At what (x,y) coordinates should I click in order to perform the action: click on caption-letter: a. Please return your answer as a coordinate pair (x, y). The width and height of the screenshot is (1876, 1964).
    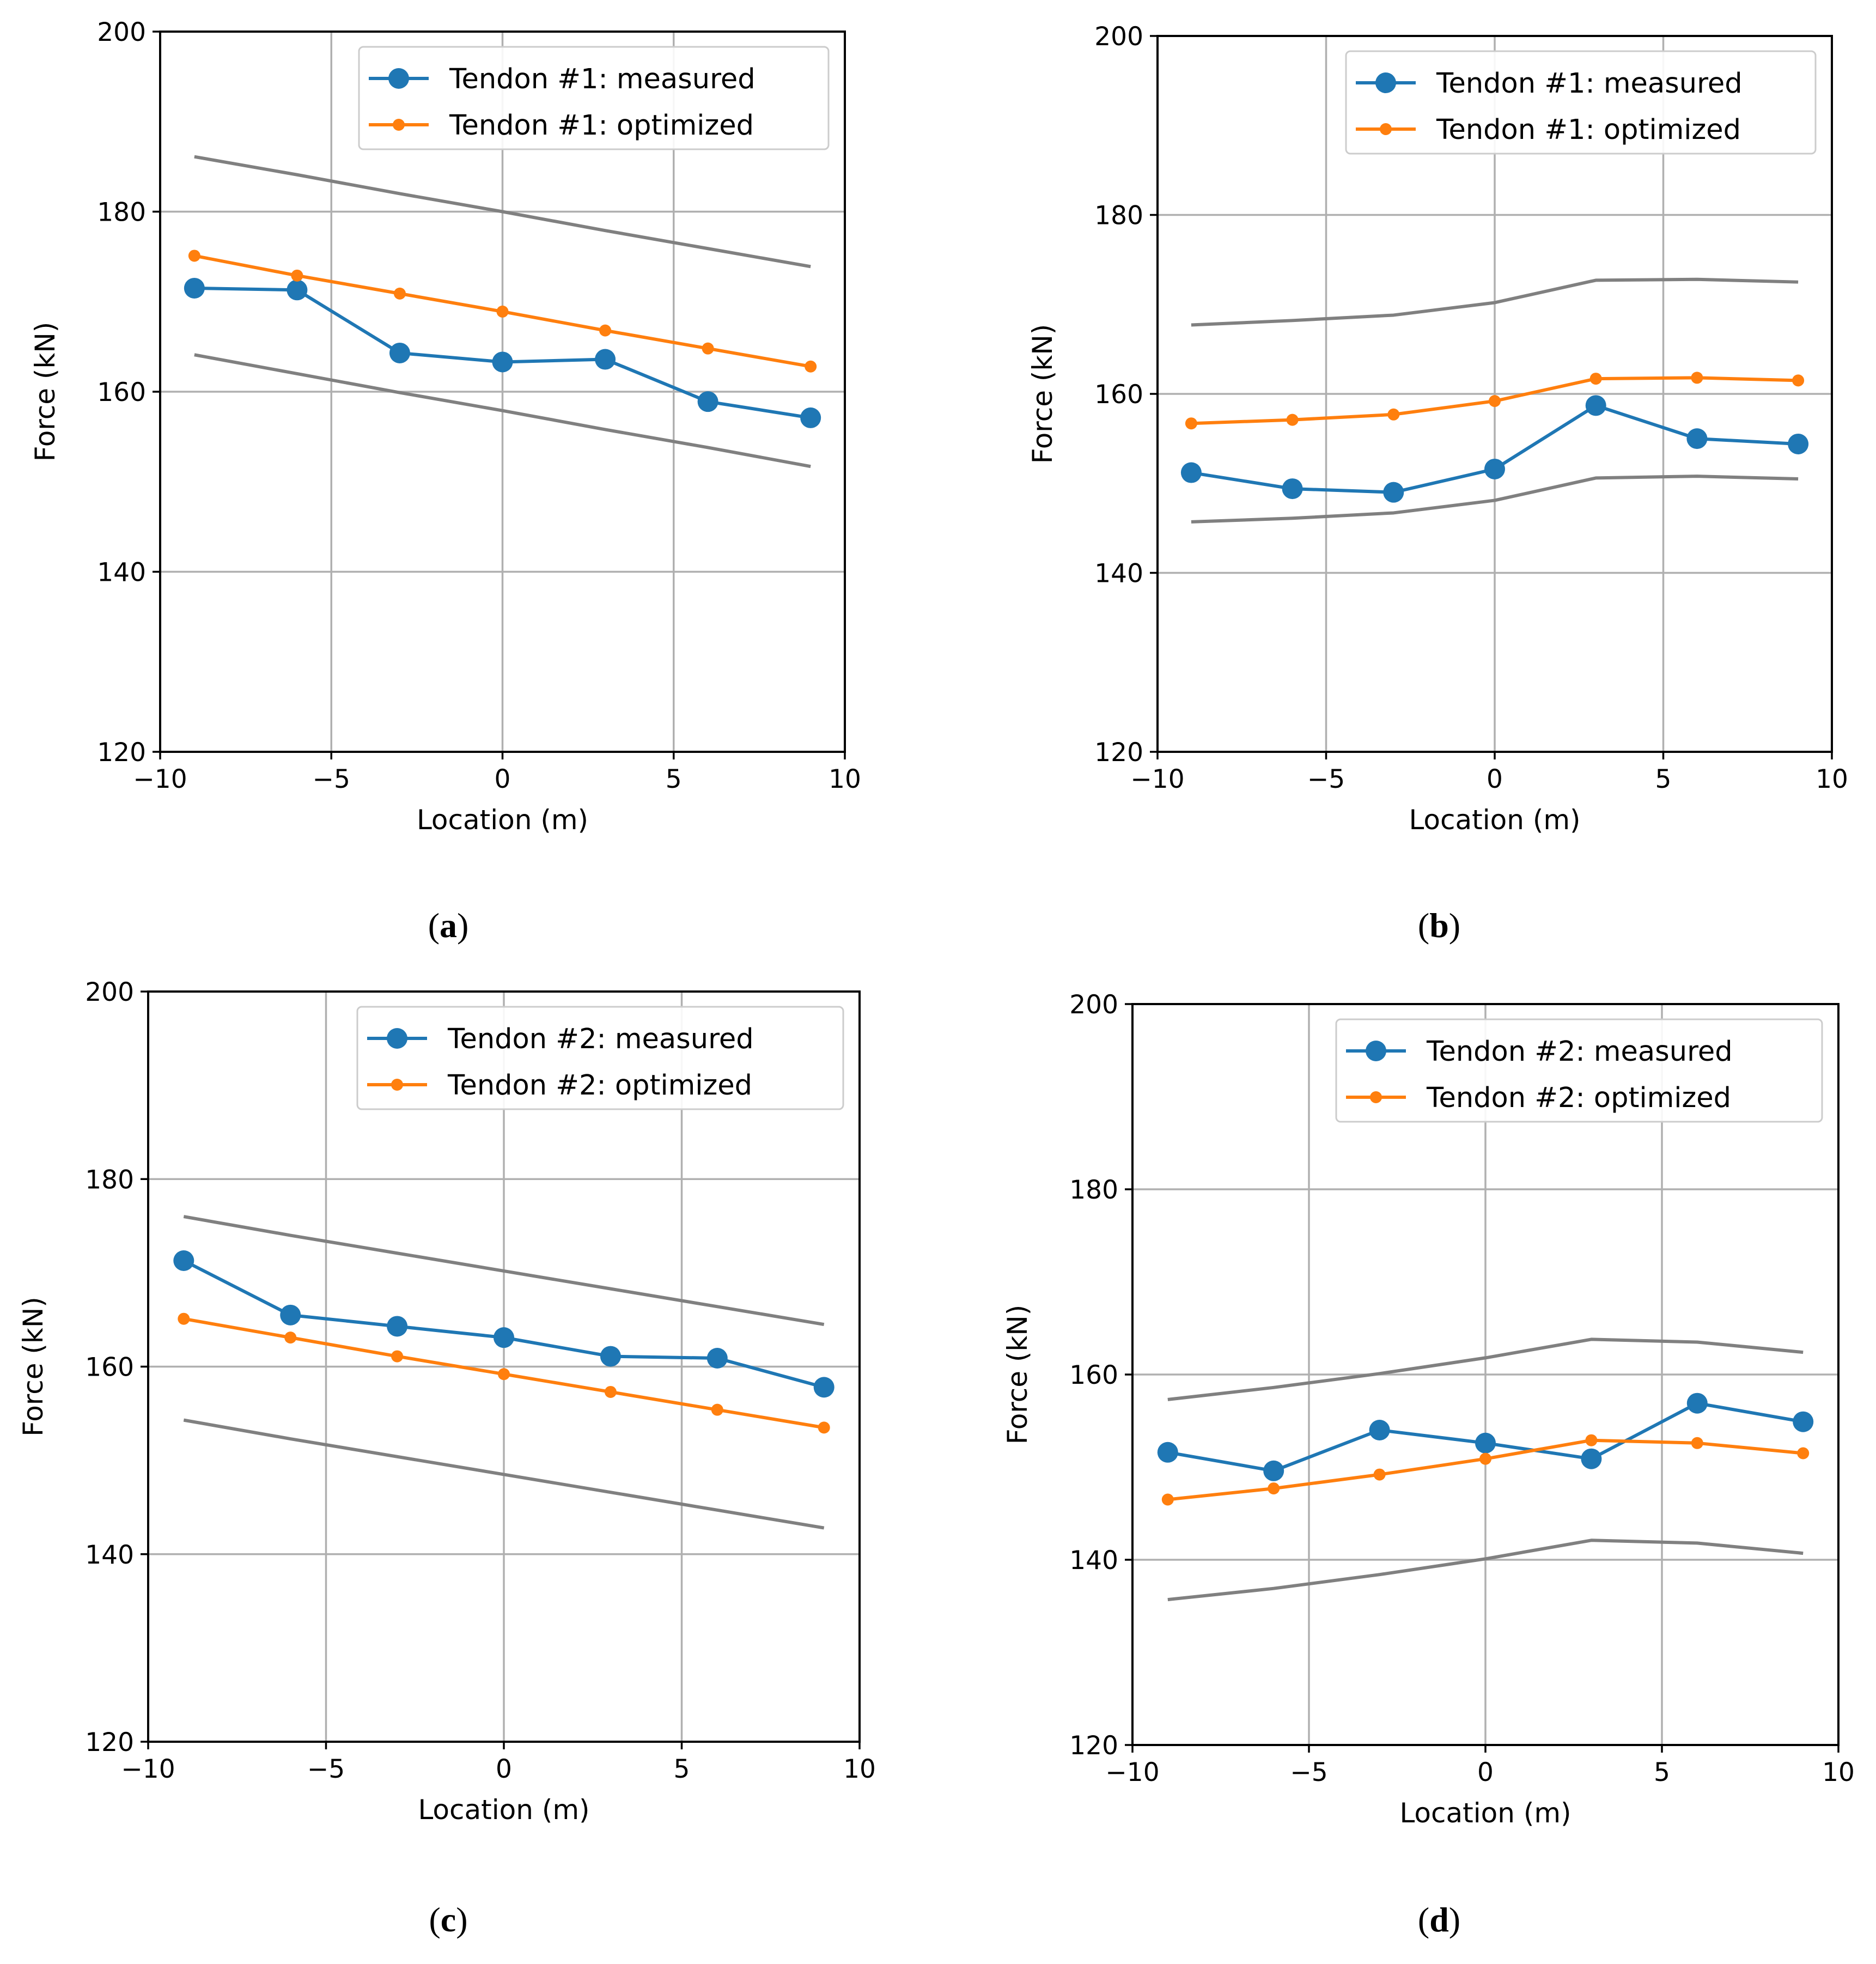
    Looking at the image, I should click on (448, 926).